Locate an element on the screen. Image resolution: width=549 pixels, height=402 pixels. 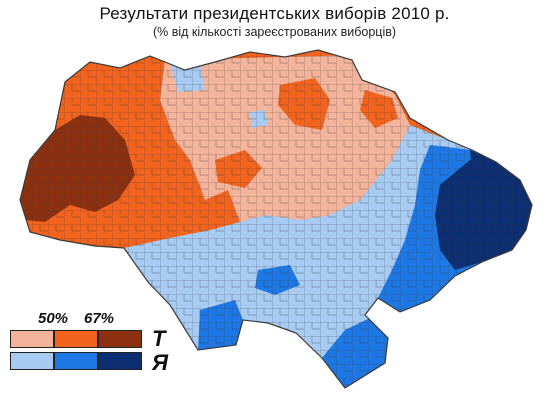
legend-threshold-50: 50% is located at coordinates (53, 318).